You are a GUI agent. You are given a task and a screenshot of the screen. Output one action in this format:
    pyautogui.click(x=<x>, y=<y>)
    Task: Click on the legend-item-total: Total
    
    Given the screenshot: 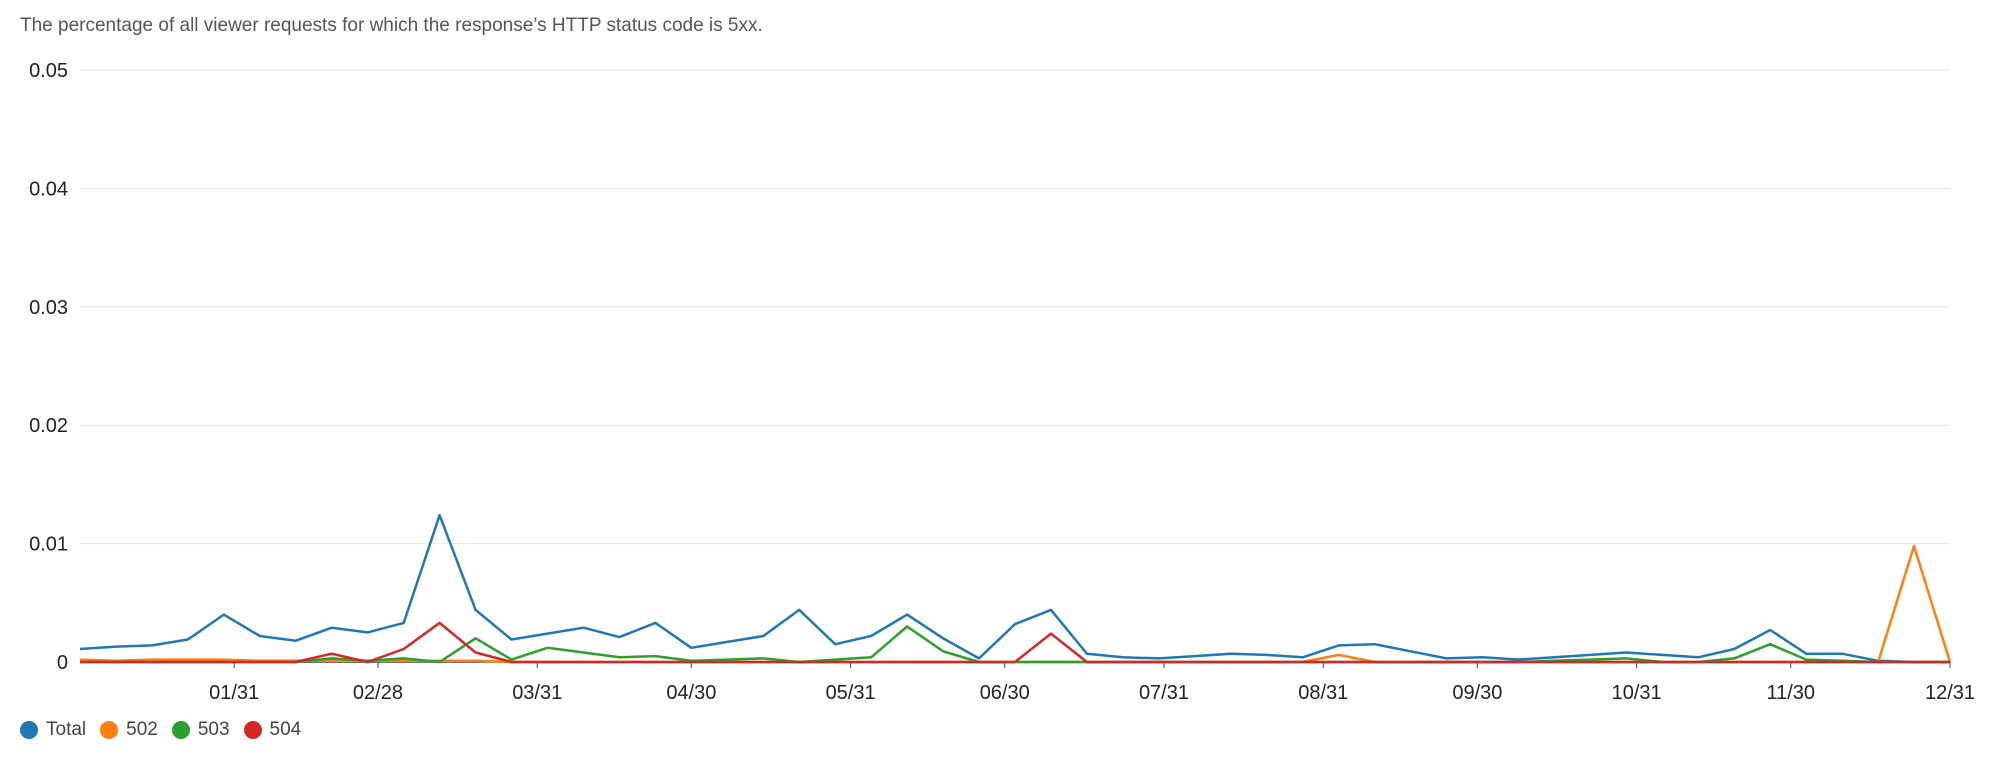 What is the action you would take?
    pyautogui.click(x=53, y=730)
    